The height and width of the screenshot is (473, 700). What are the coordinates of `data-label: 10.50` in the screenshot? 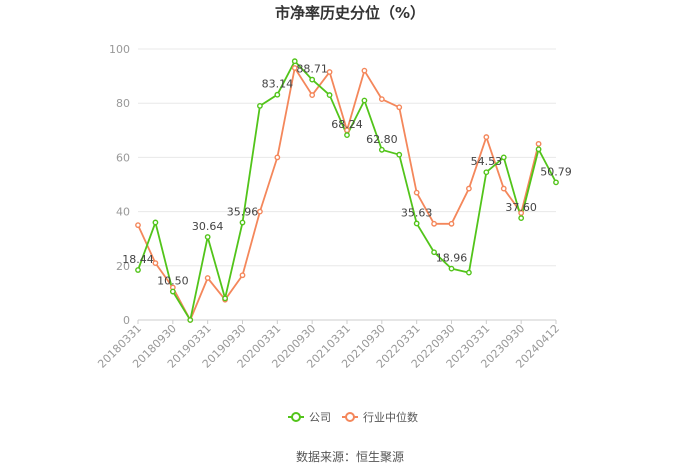 It's located at (173, 281).